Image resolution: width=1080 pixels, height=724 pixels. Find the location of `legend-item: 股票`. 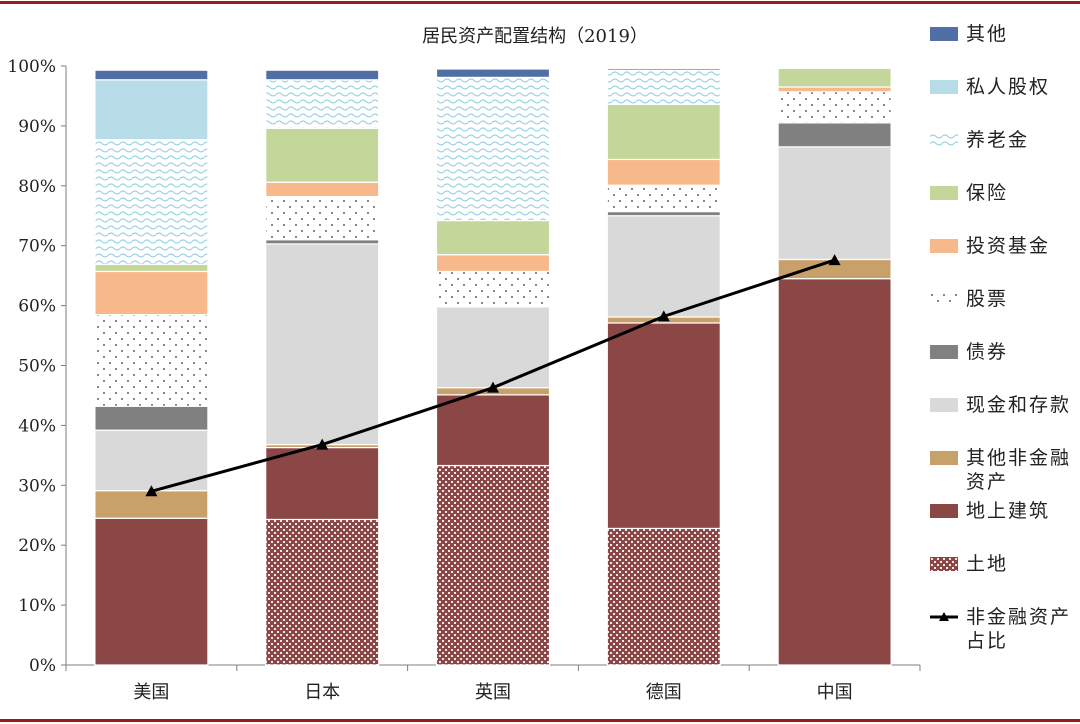

legend-item: 股票 is located at coordinates (1002, 299).